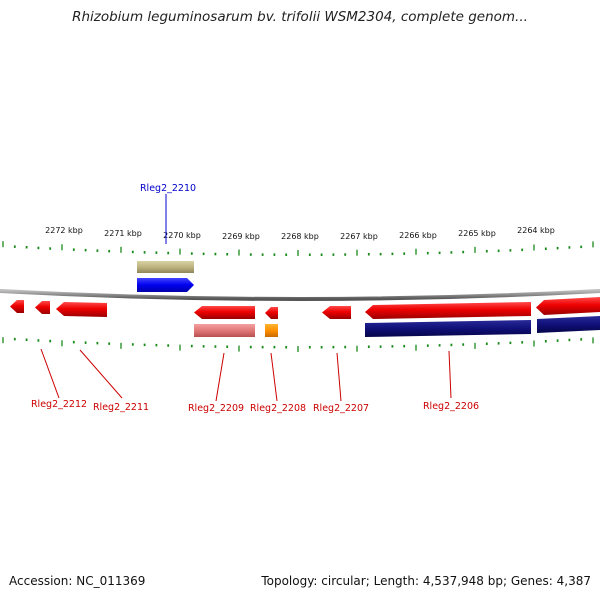  Describe the element at coordinates (224, 330) in the screenshot. I see `gene-2209-annotation-bar` at that location.